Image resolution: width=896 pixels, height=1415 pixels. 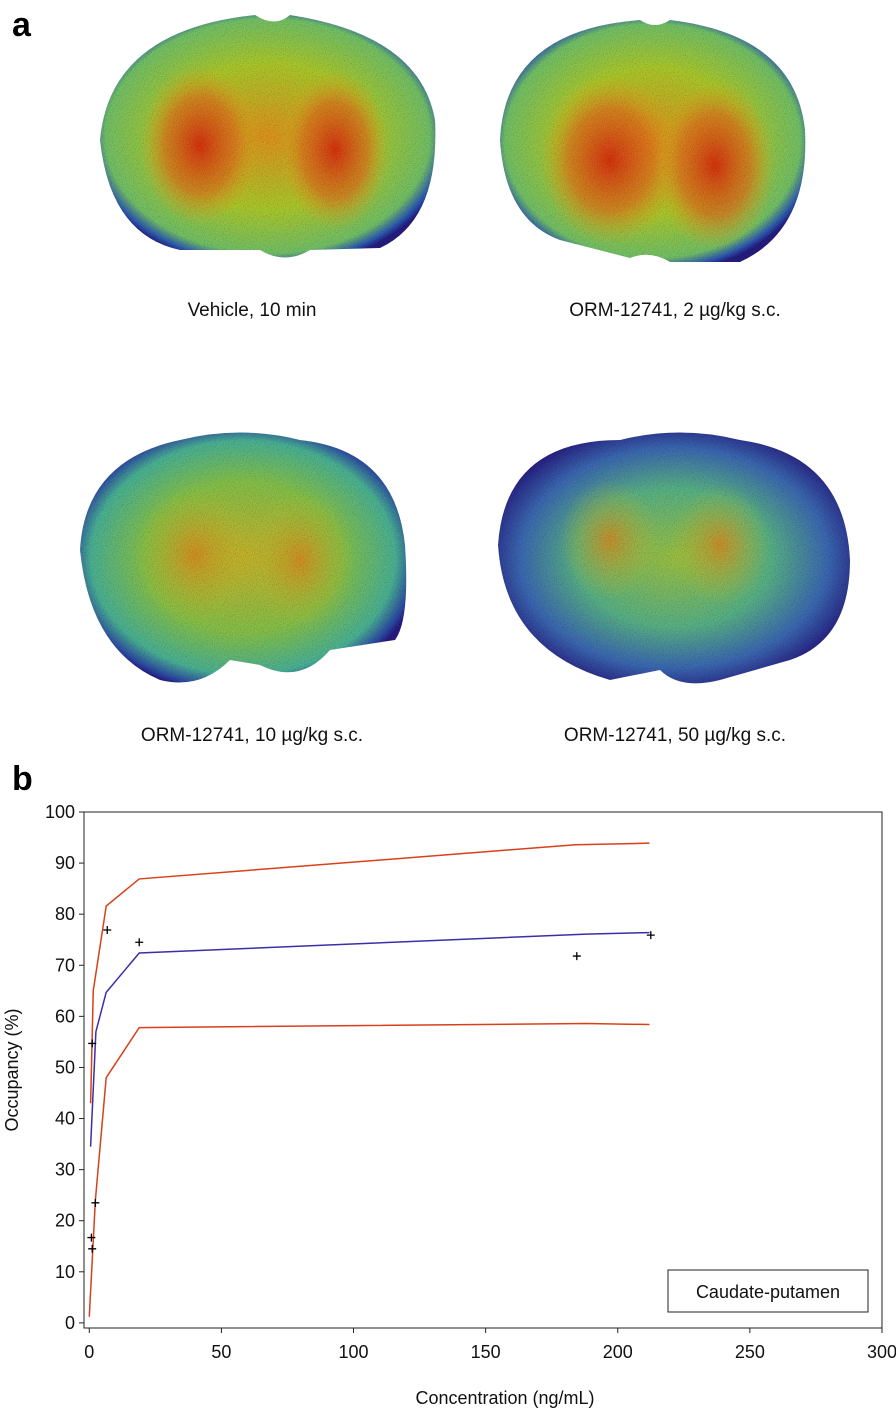 What do you see at coordinates (89, 1352) in the screenshot?
I see `x-tick-label: 0` at bounding box center [89, 1352].